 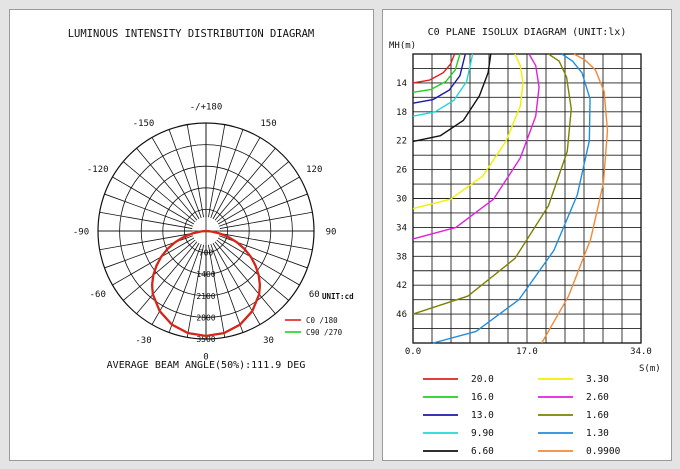 I want to click on polar-radial-label: 700, so click(x=206, y=253).